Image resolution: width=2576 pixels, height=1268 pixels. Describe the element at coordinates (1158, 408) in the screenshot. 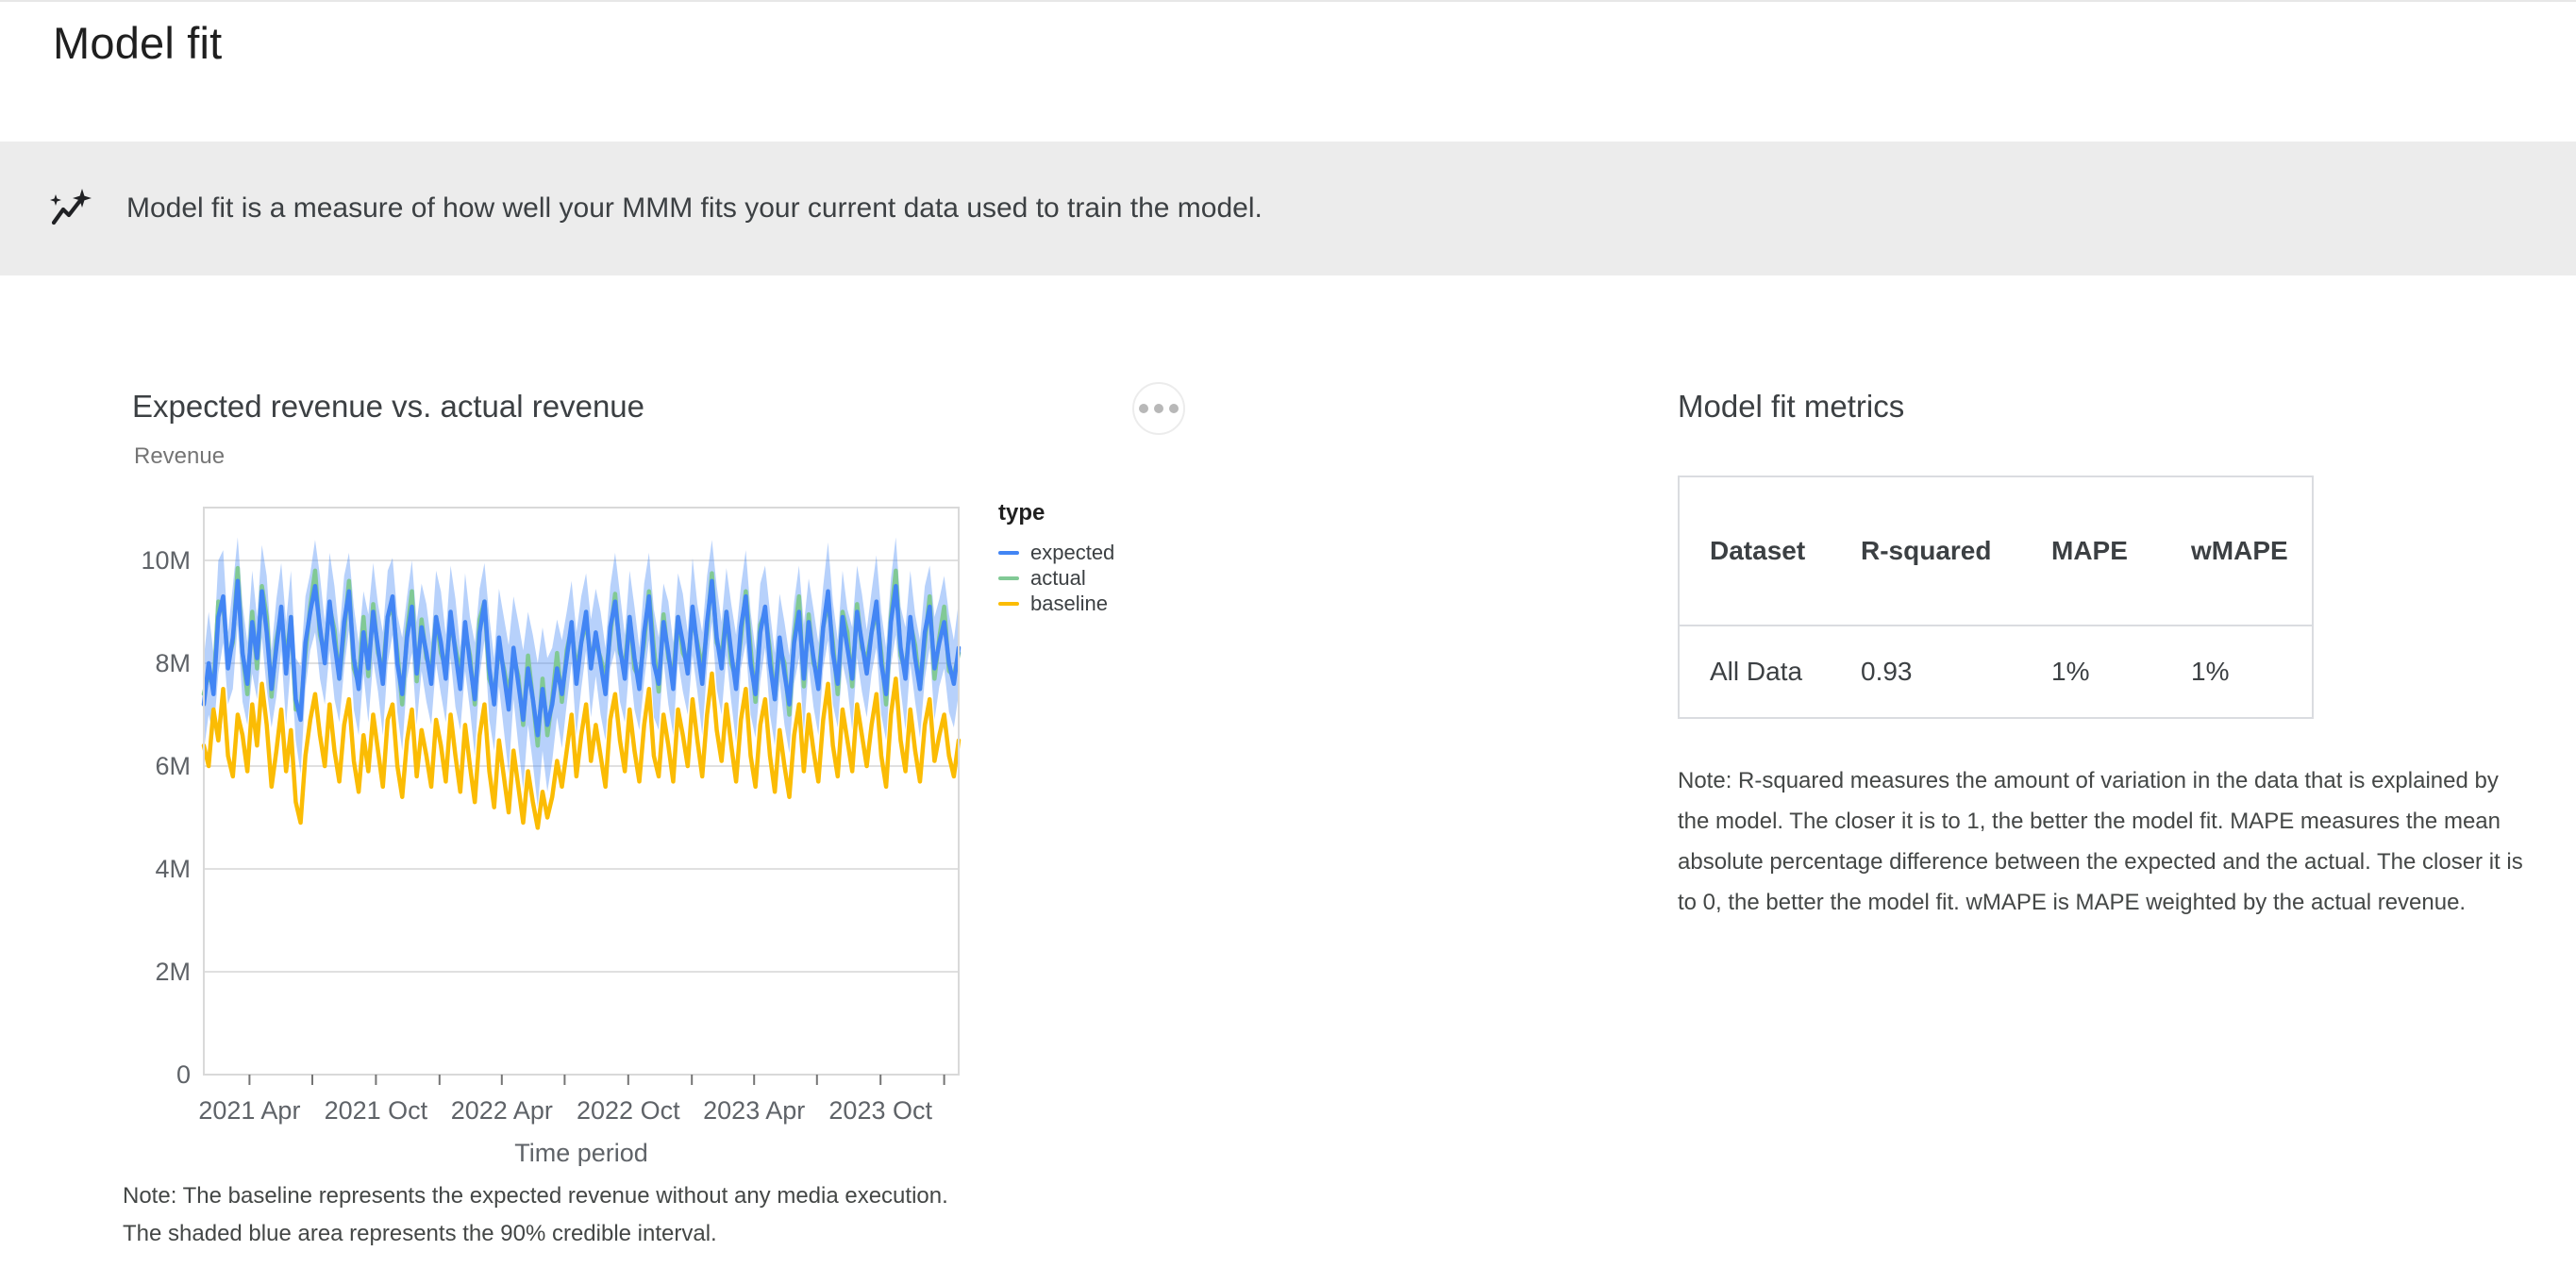

I see `more-options-button` at that location.